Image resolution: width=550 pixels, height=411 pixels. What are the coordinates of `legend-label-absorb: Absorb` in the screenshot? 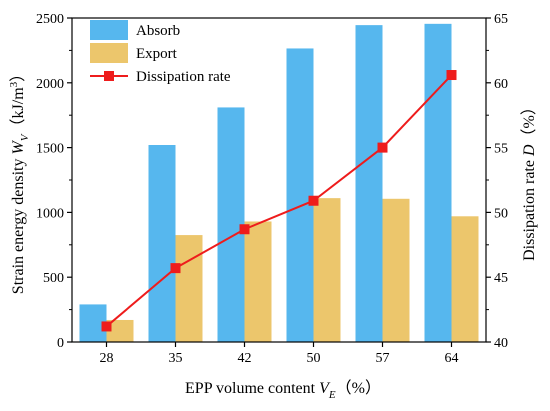 It's located at (158, 31).